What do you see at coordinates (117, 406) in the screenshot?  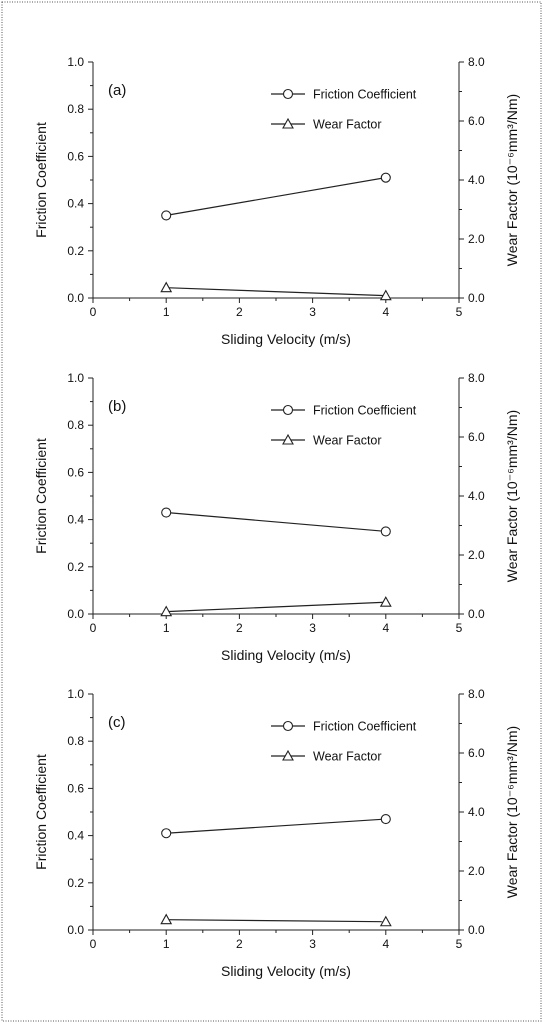 I see `panel-2-panel-label: (b)` at bounding box center [117, 406].